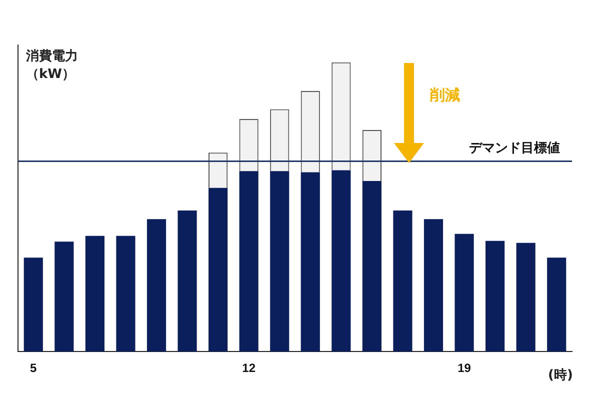 The width and height of the screenshot is (590, 420). What do you see at coordinates (465, 368) in the screenshot?
I see `x-tick-label: 19` at bounding box center [465, 368].